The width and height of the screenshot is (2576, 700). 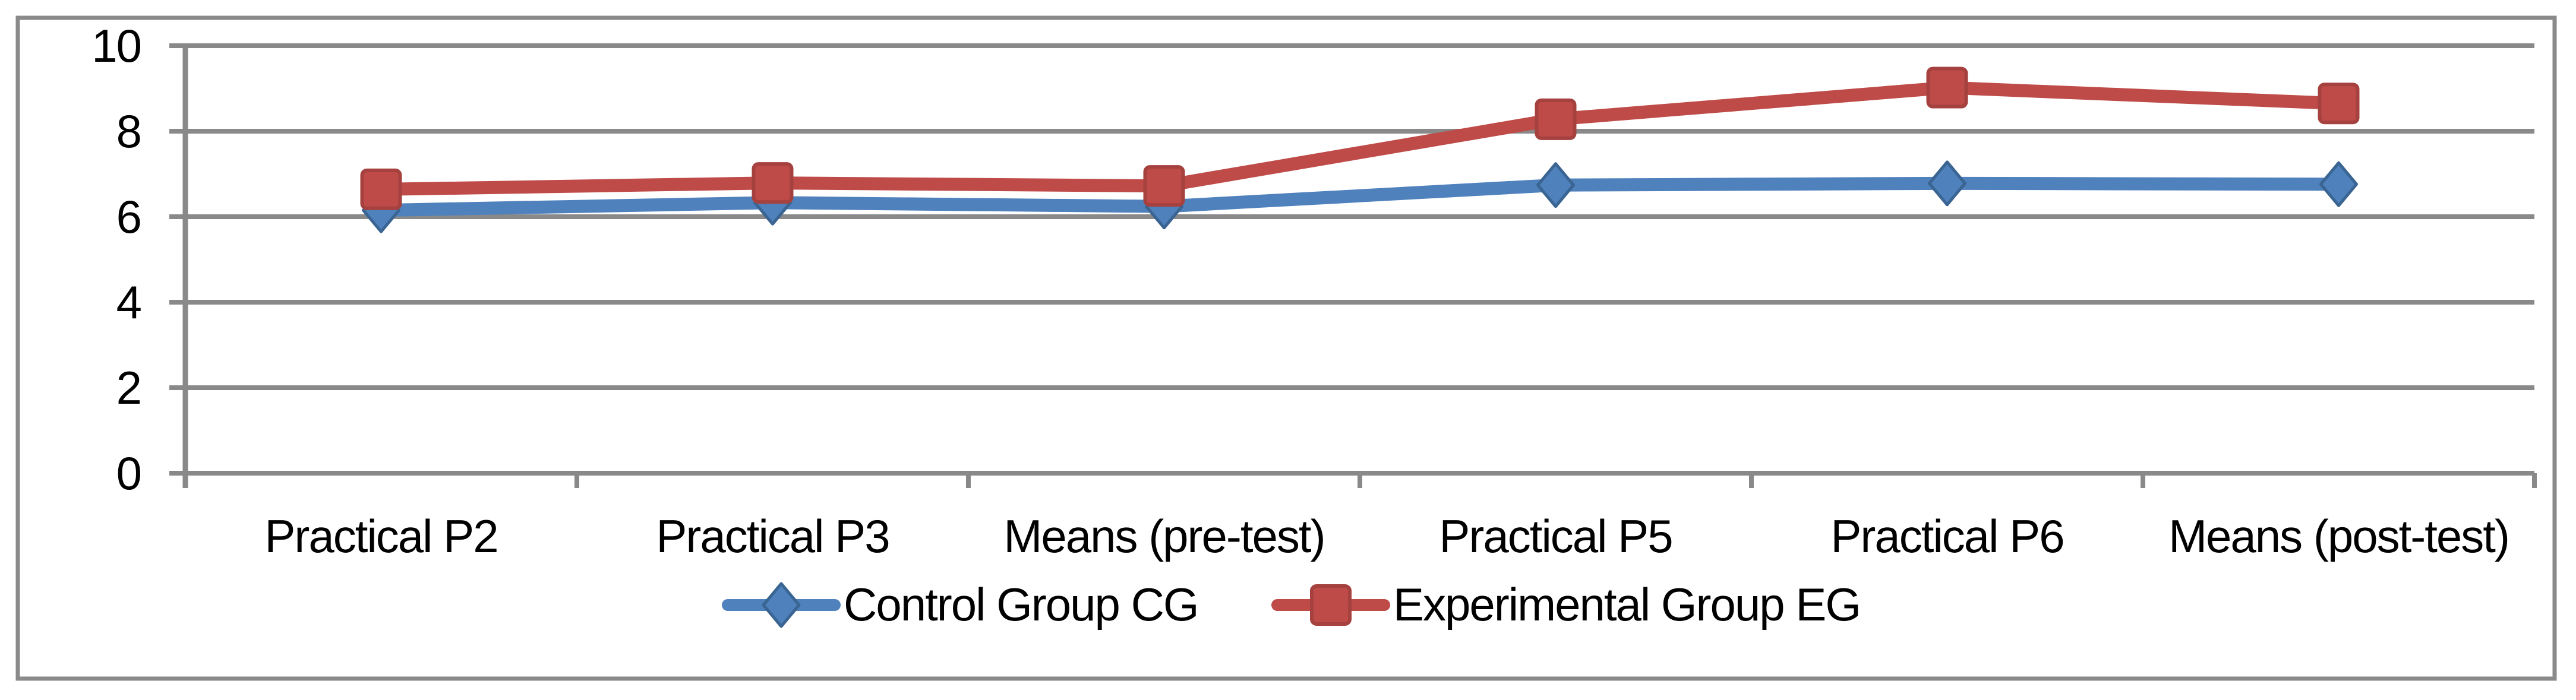 What do you see at coordinates (116, 259) in the screenshot?
I see `y-axis-labels: 0 2 4 6 8 10` at bounding box center [116, 259].